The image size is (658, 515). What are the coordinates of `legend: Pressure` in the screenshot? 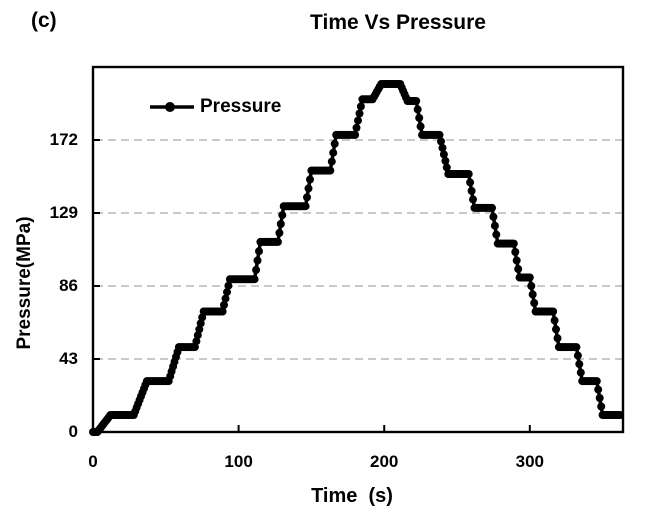 It's located at (214, 107).